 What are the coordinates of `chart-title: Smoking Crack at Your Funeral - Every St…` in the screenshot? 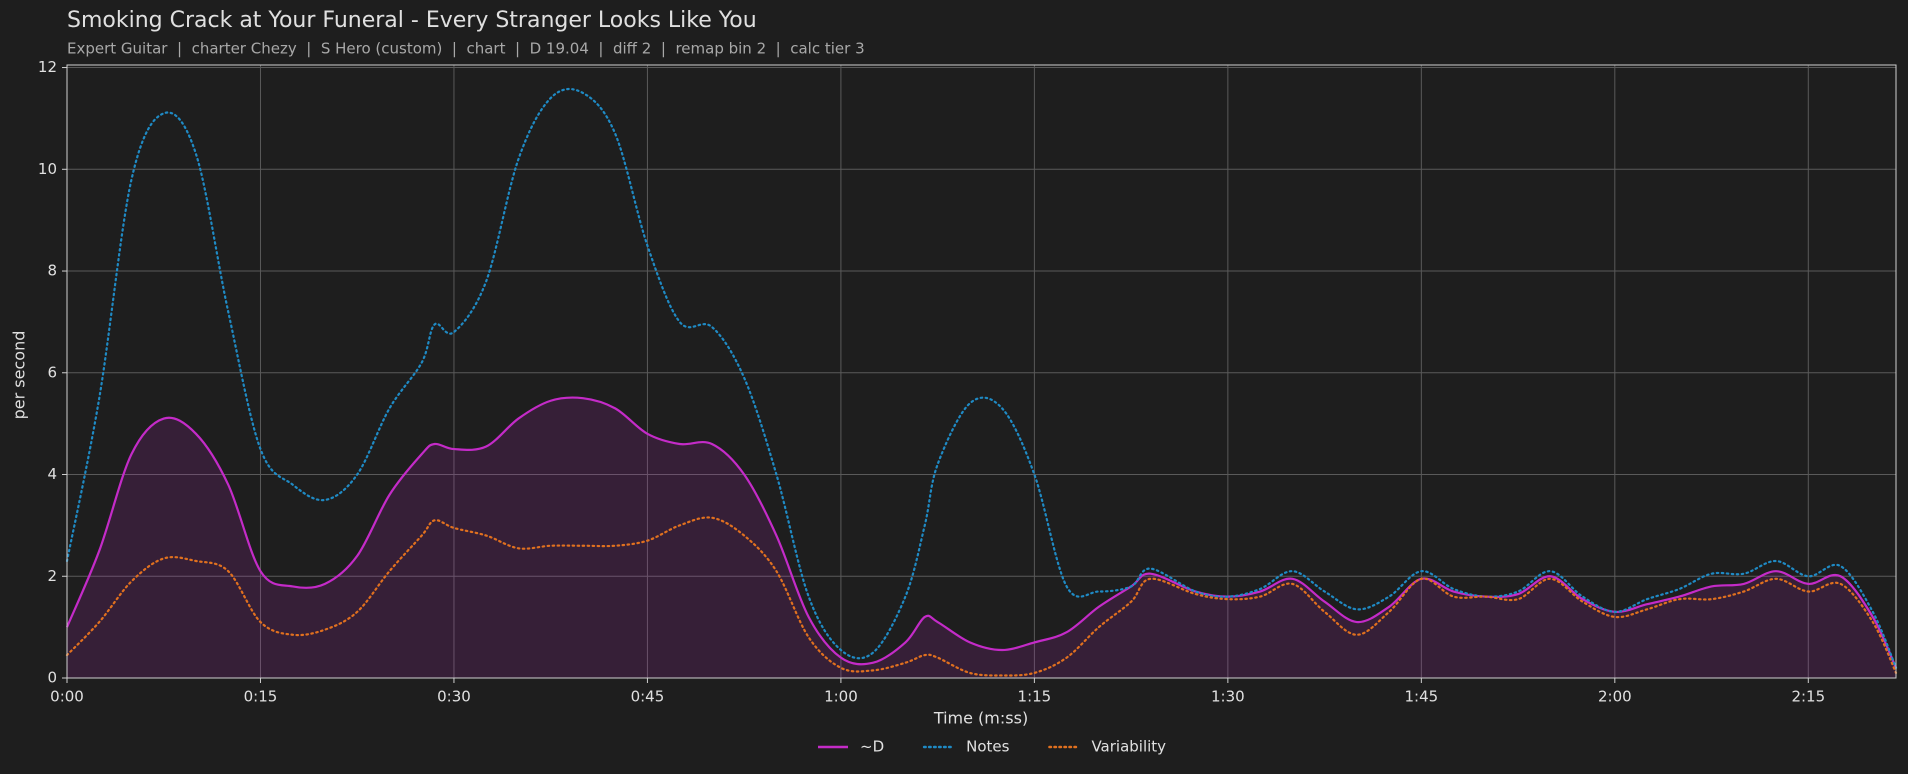 It's located at (412, 20).